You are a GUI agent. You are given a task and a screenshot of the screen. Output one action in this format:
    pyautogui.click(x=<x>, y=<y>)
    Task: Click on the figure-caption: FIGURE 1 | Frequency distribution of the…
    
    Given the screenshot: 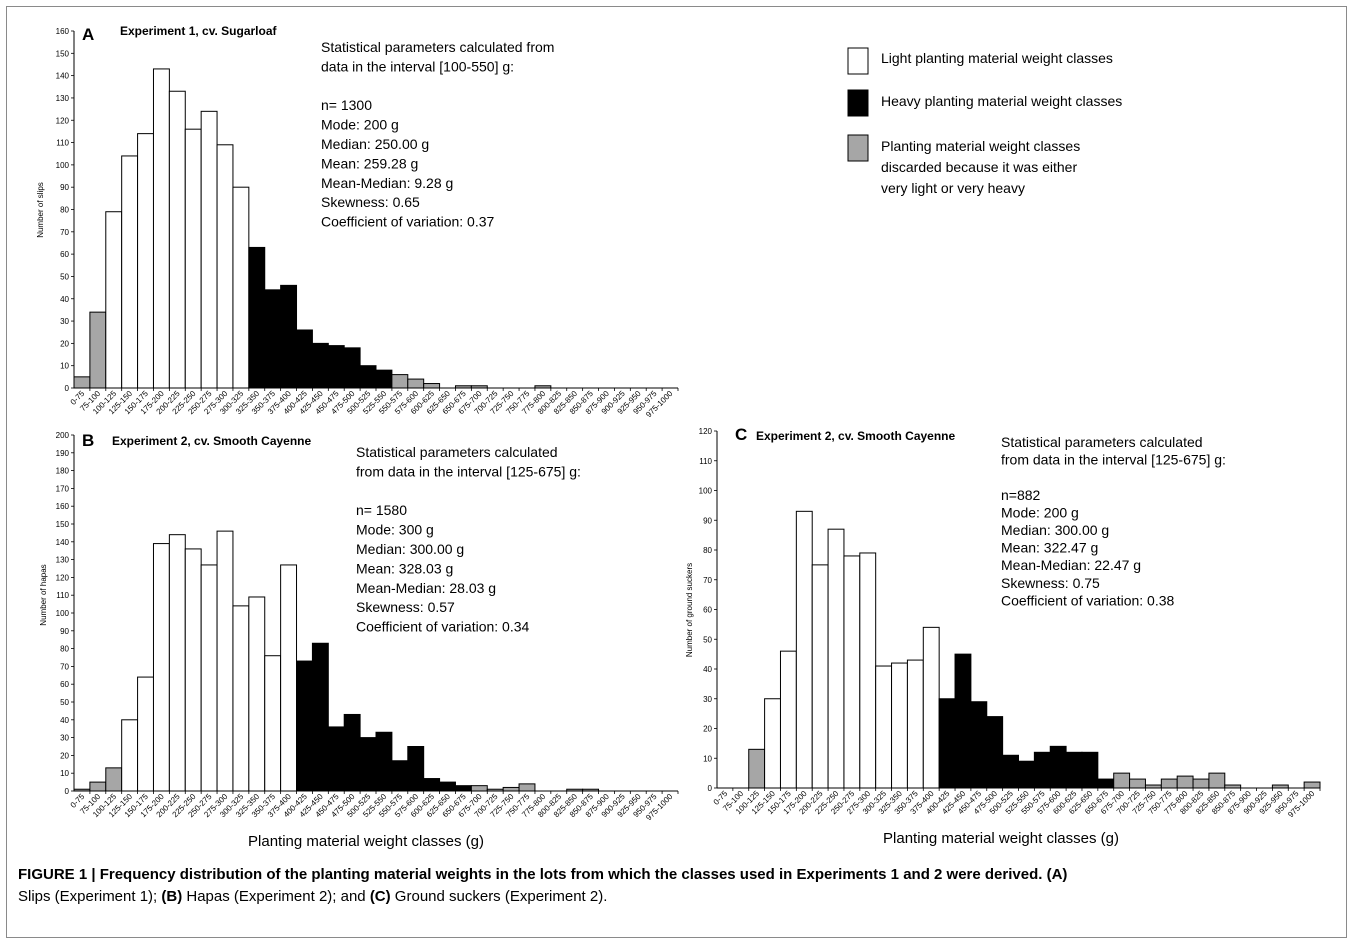 What is the action you would take?
    pyautogui.click(x=678, y=886)
    